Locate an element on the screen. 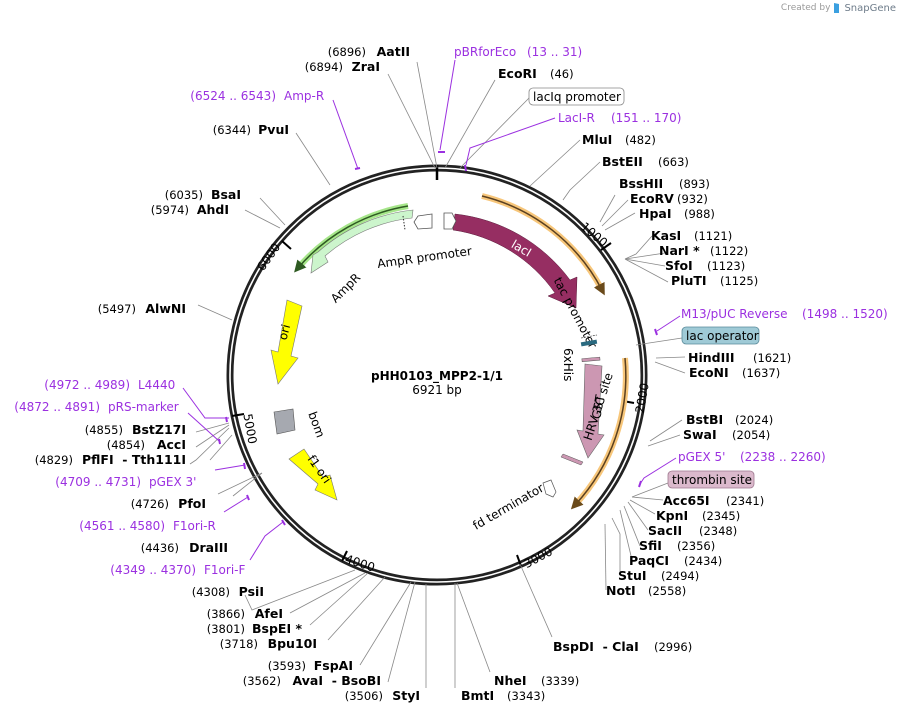  svg-text: (4854) is located at coordinates (126, 445).